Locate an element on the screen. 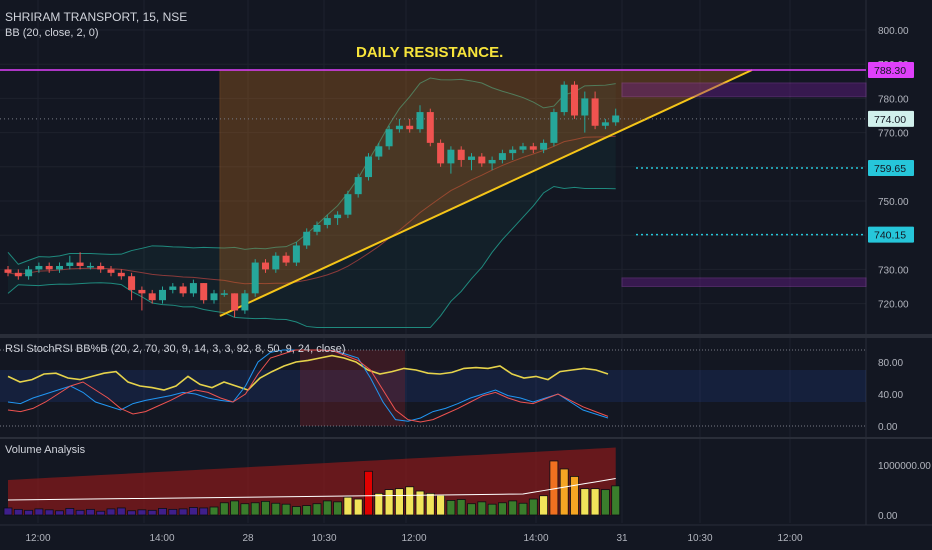 This screenshot has height=550, width=932. time-axis-tick: 10:30 is located at coordinates (323, 538).